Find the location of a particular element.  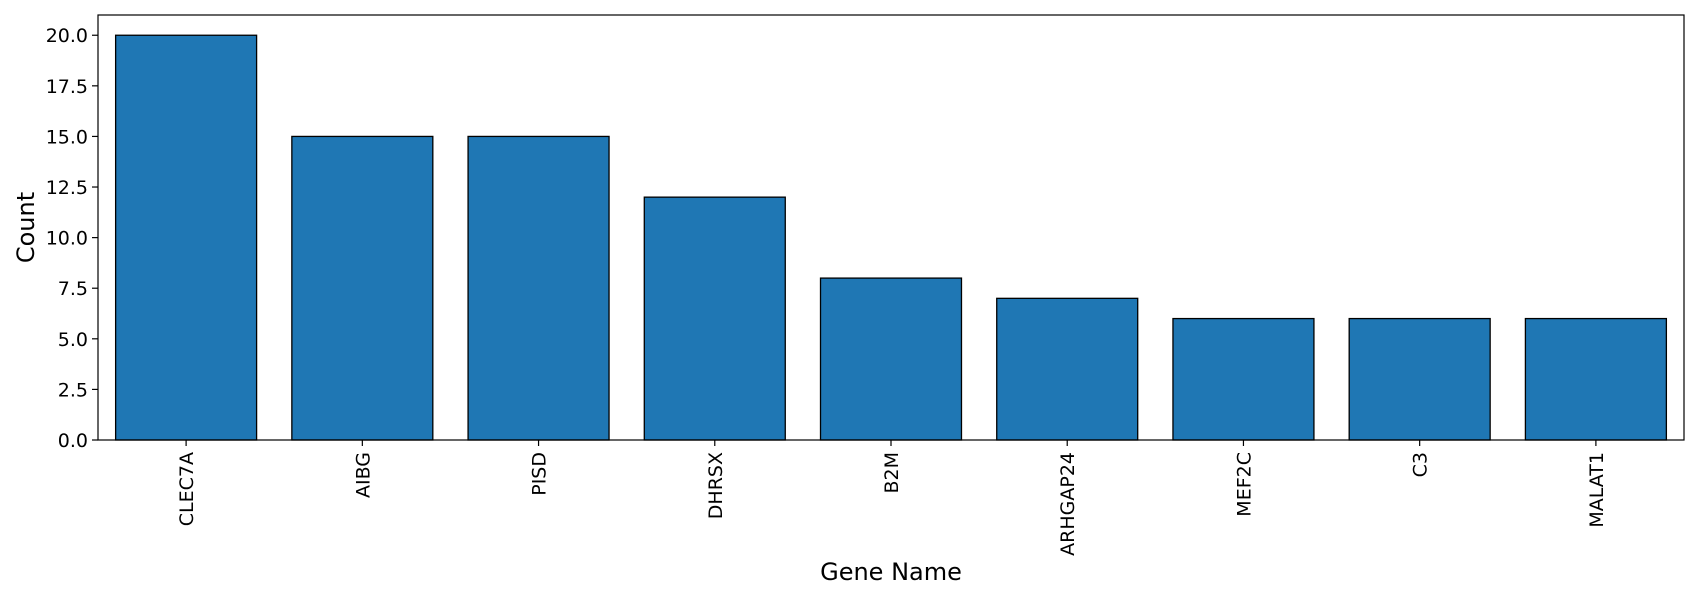

y-tick-label: 12.5 is located at coordinates (67, 188).